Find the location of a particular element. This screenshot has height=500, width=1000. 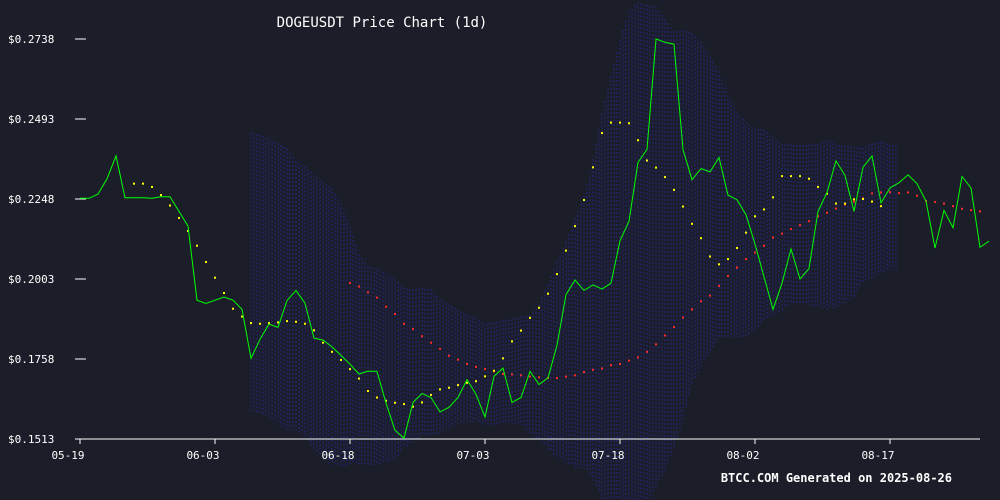

x-tick-label: 06-18 is located at coordinates (337, 455).